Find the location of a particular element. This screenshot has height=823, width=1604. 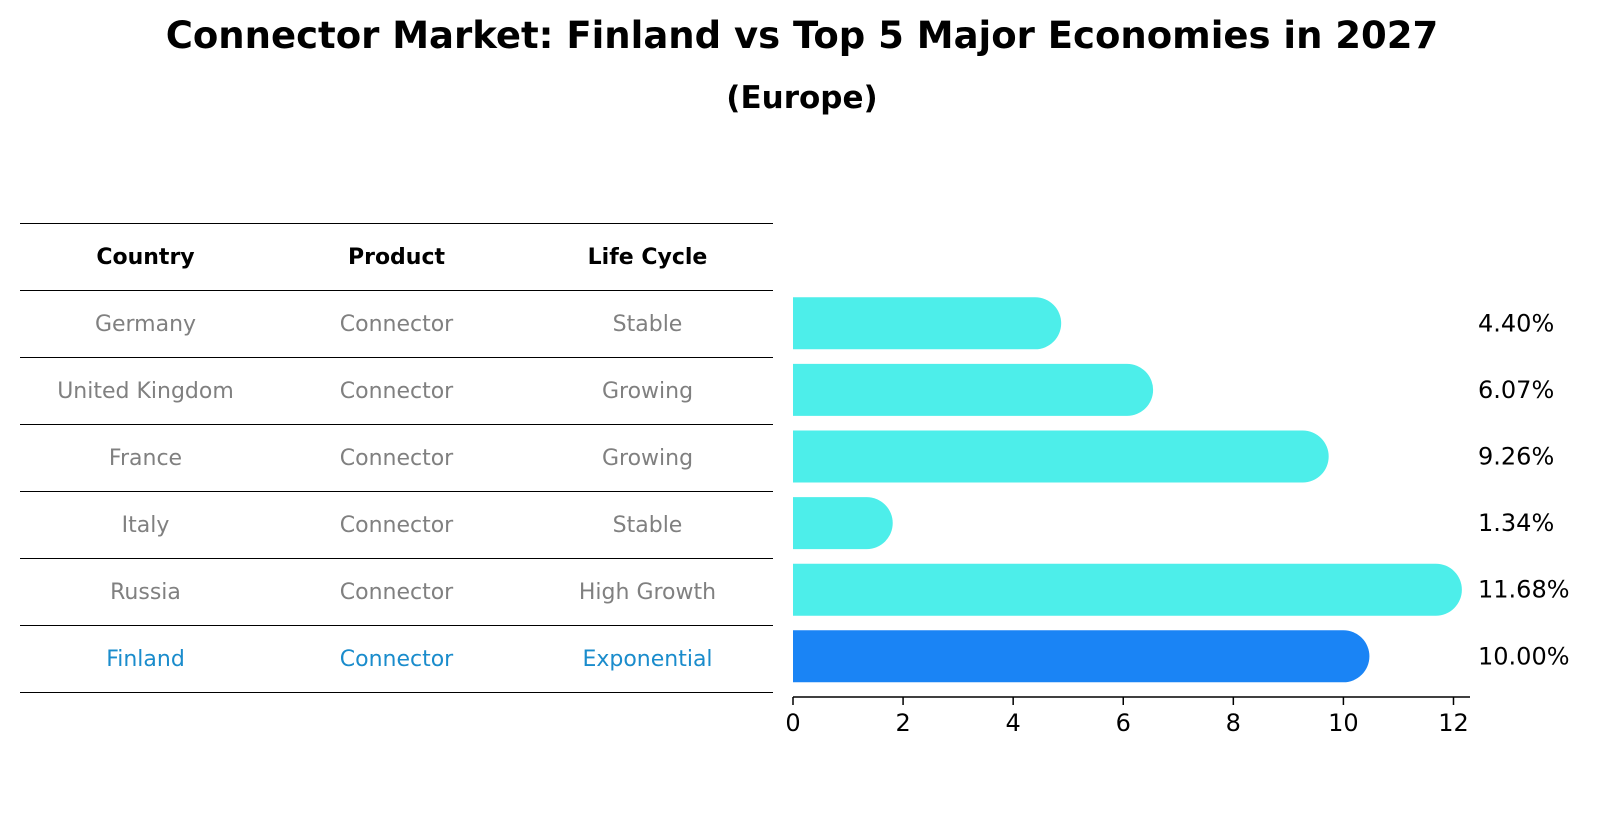

value-label-italy: 1.34% is located at coordinates (1516, 523).